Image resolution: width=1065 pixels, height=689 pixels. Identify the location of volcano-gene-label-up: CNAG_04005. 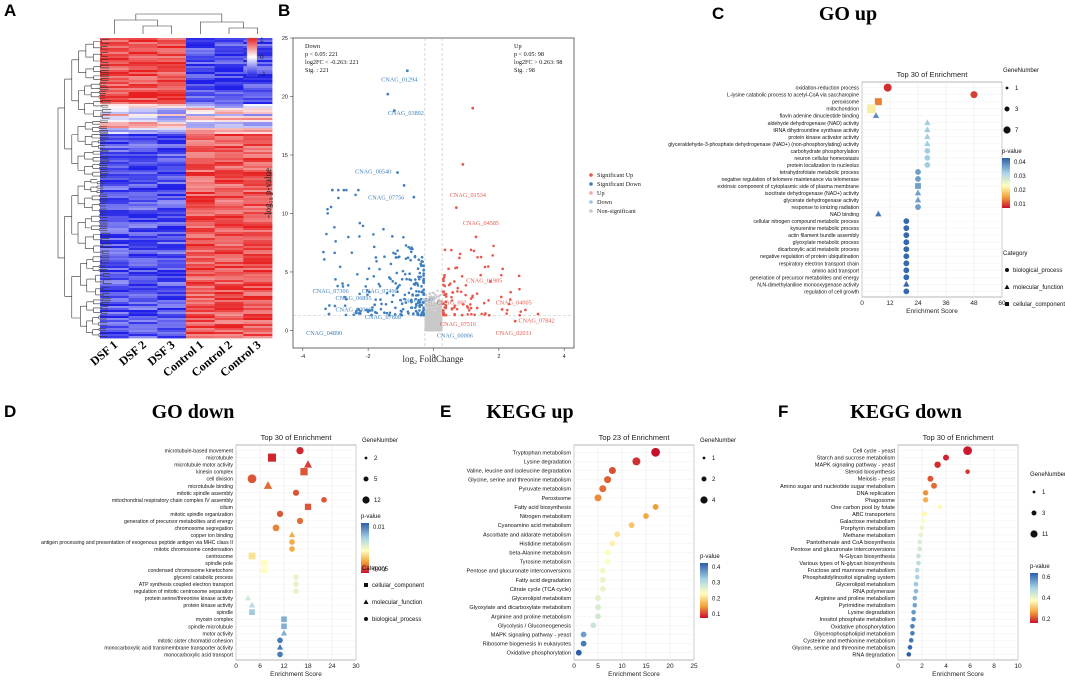
(514, 303).